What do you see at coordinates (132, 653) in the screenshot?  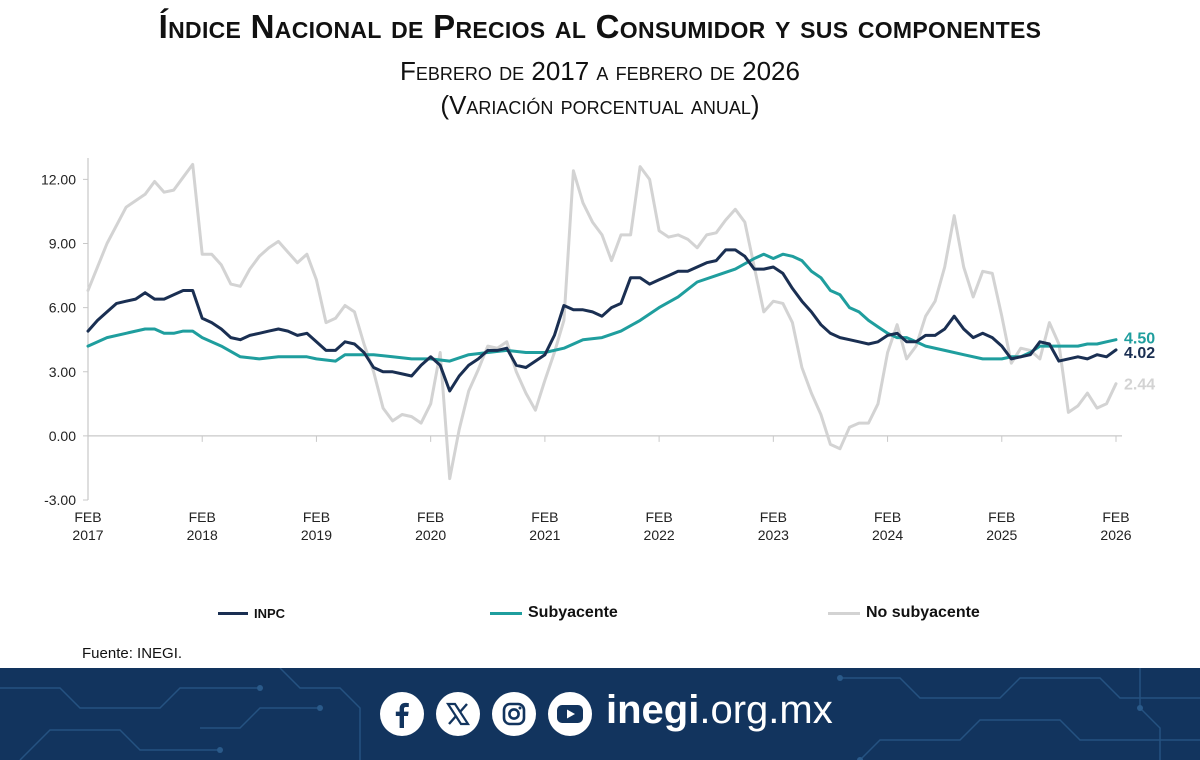 I see `source-note: Fuente: INEGI.` at bounding box center [132, 653].